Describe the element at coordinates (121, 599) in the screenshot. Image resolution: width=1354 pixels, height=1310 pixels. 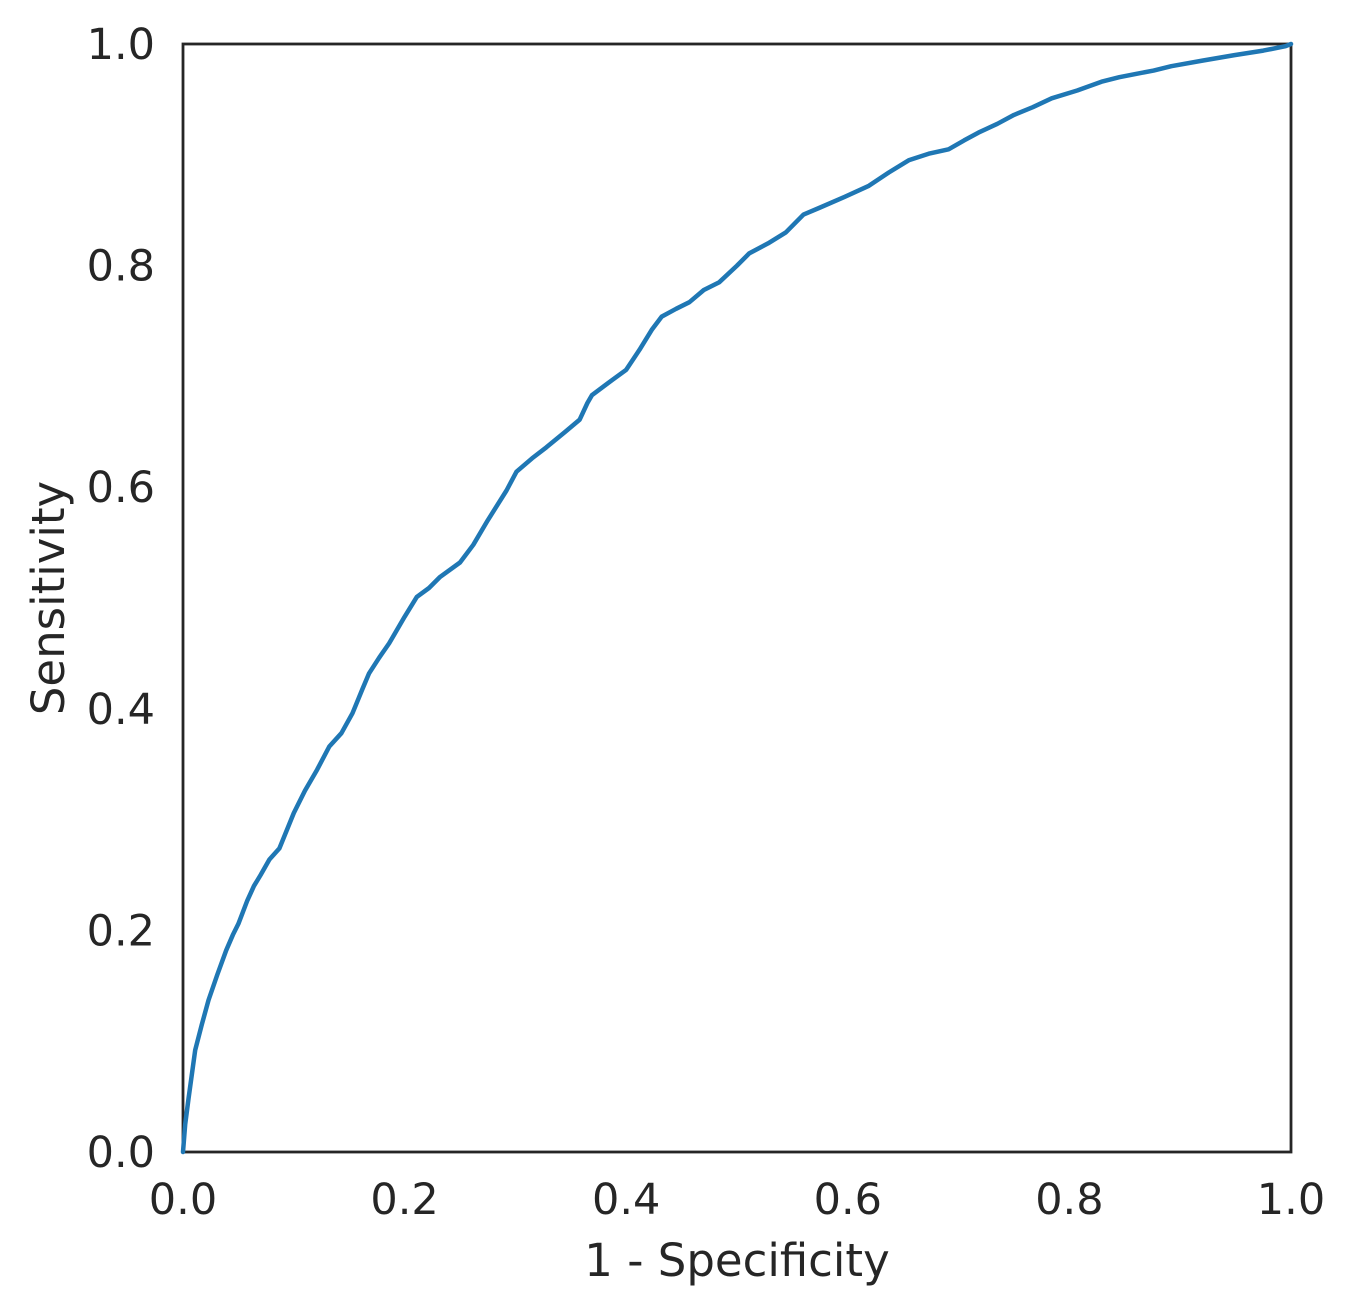
I see `y-tick-labels: 0.0 0.2 0.4 0.6 0.8 1.0` at that location.